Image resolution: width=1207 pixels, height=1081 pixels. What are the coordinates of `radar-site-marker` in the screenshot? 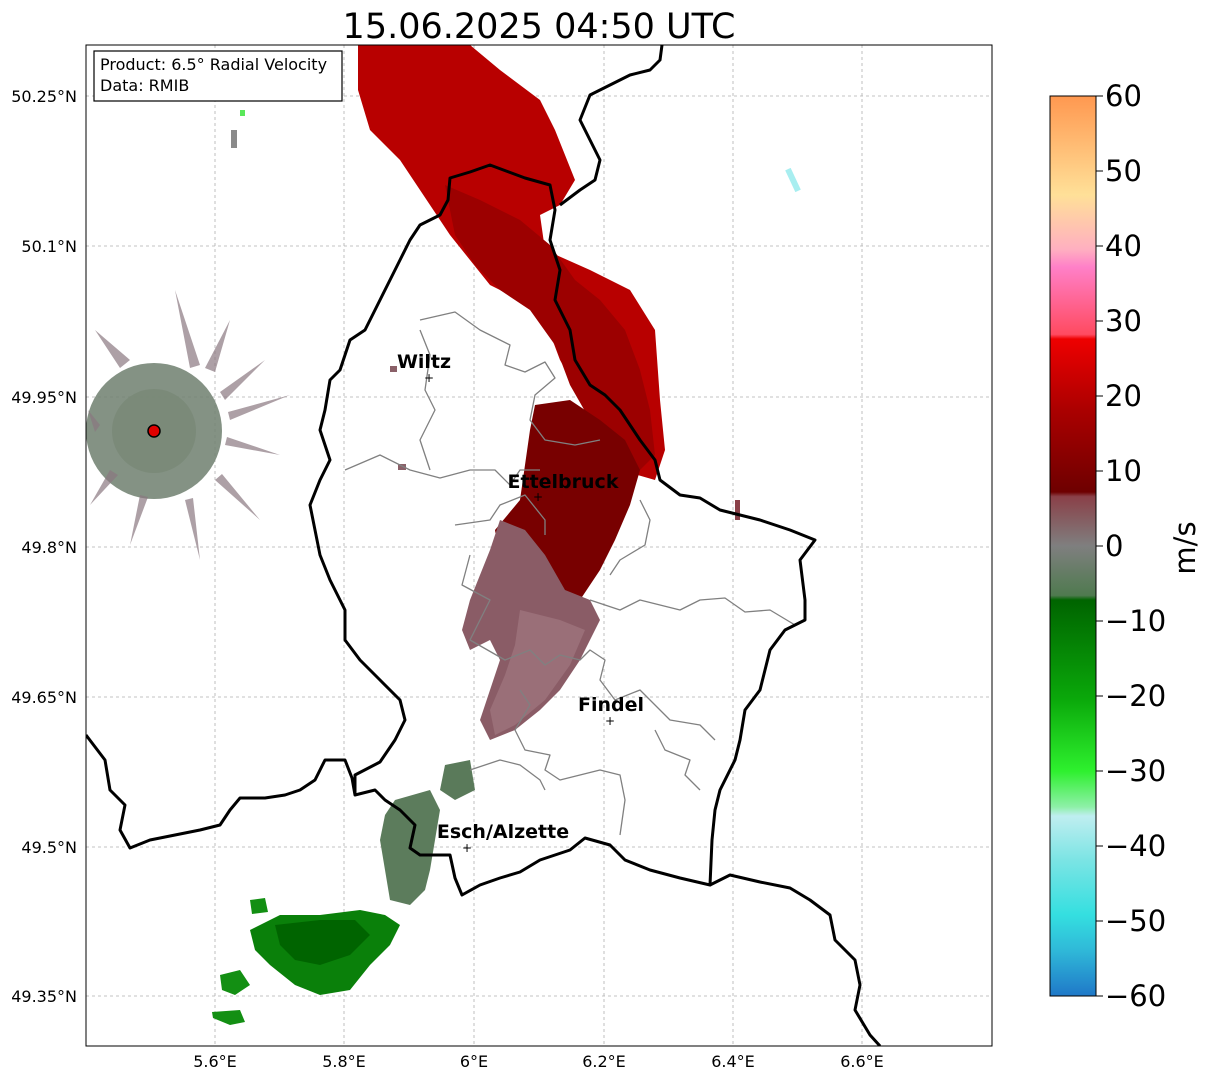 It's located at (154, 431).